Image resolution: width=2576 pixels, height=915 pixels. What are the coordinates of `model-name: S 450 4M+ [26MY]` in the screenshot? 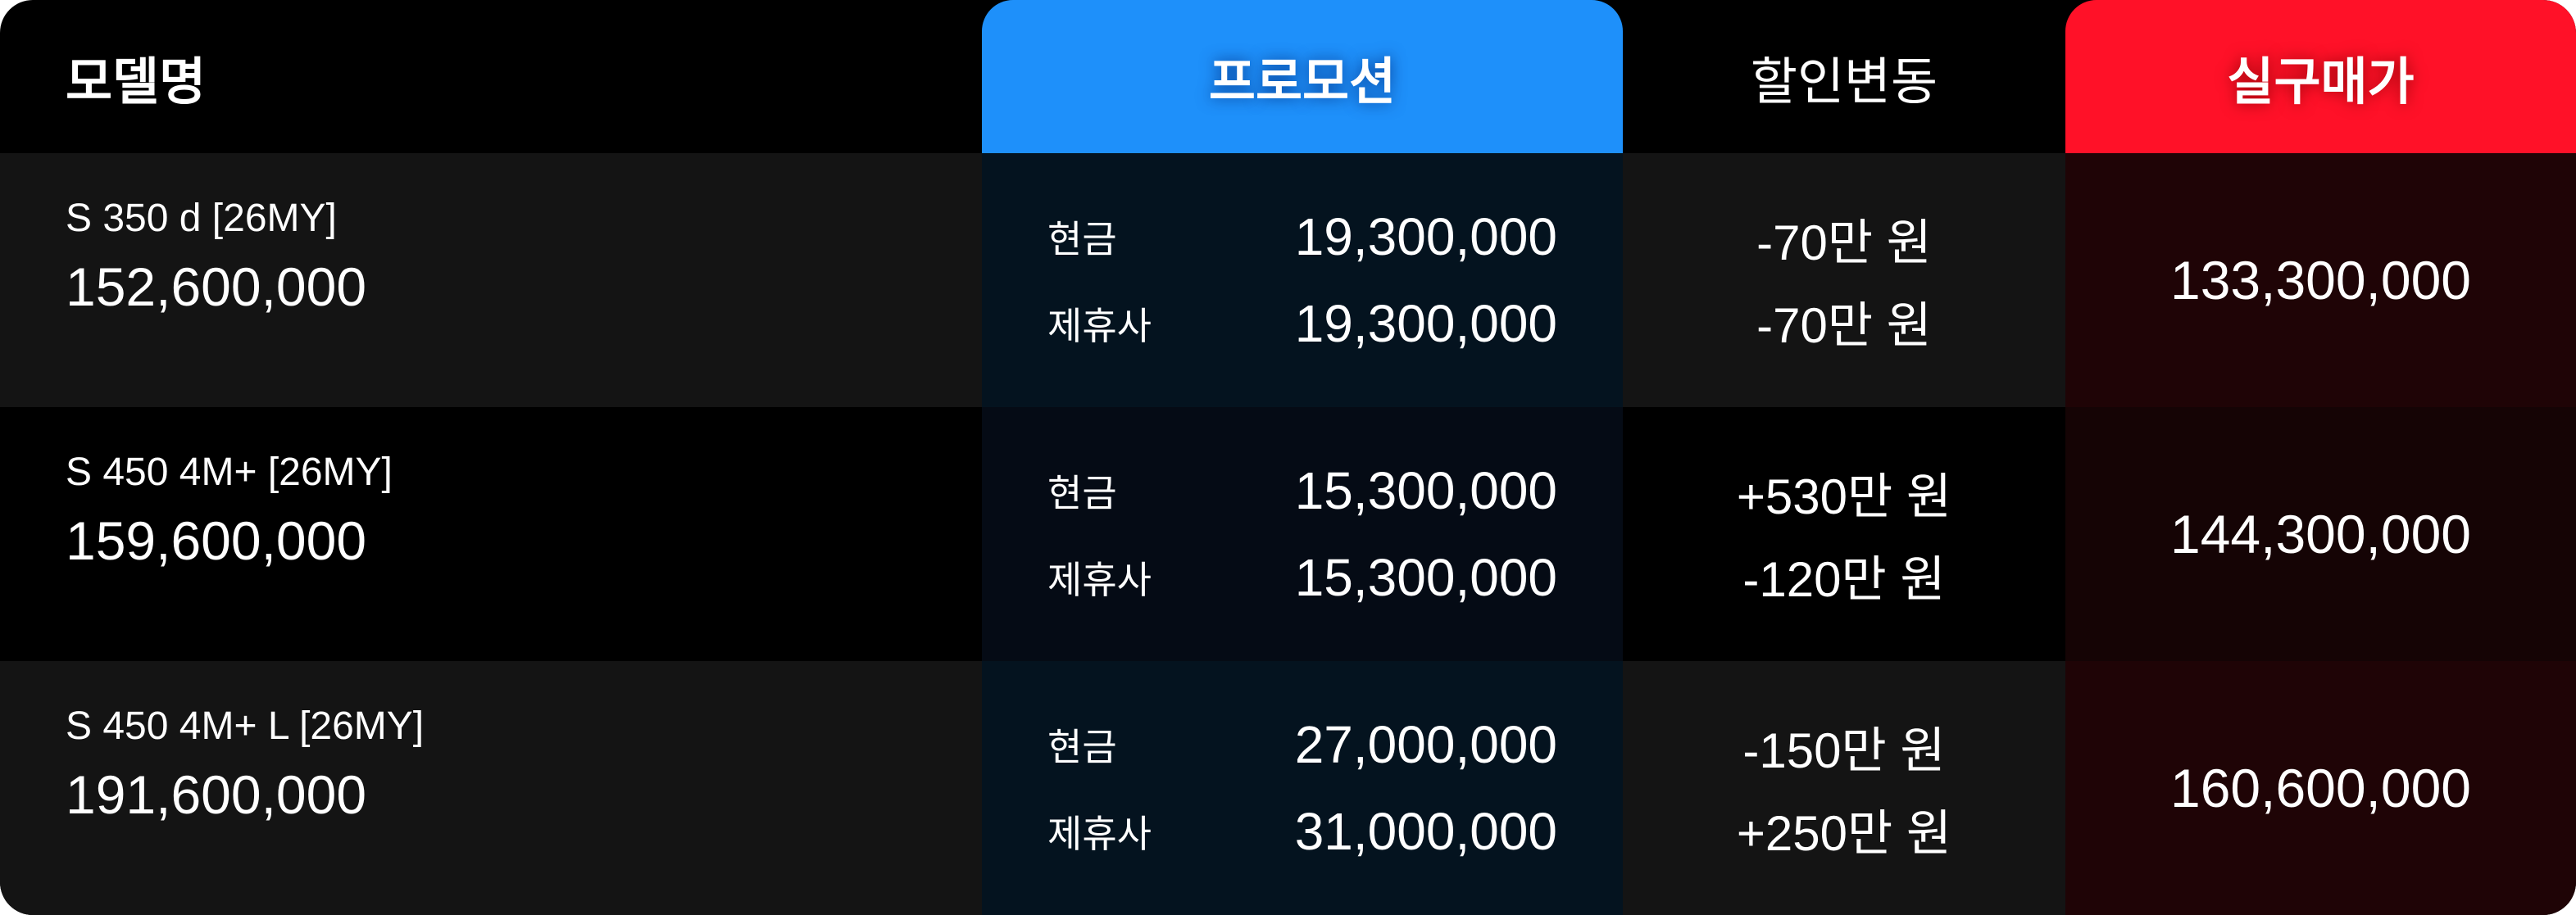 It's located at (229, 473).